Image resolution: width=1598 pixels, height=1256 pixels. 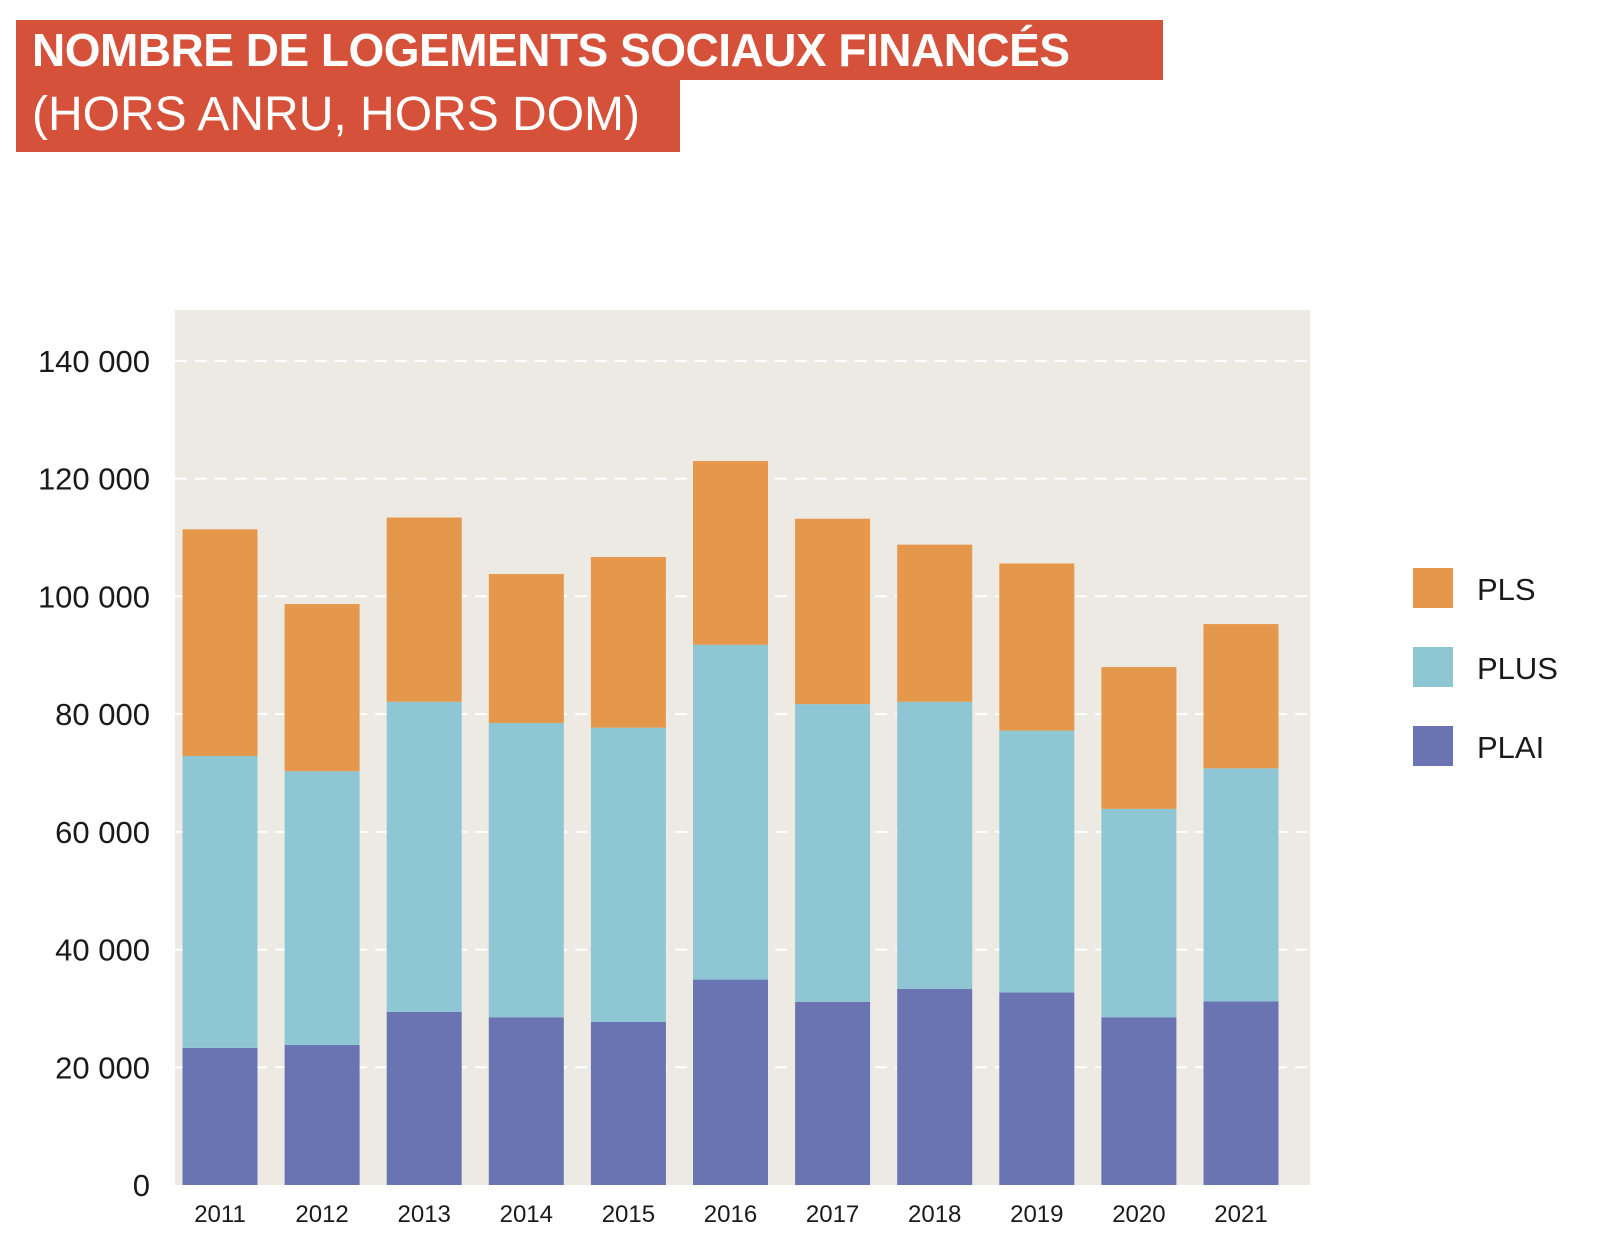 I want to click on x-tick-label: 2012, so click(x=321, y=1214).